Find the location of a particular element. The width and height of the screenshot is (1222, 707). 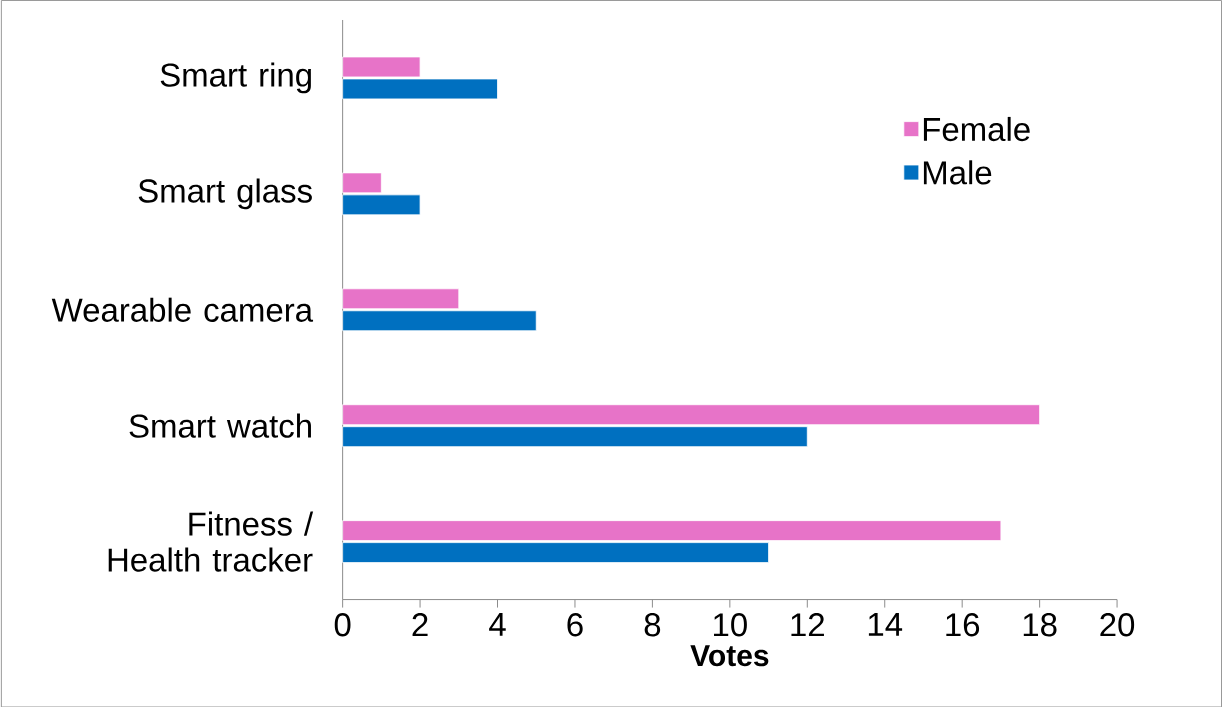

x-tick-label: 0 is located at coordinates (342, 624).